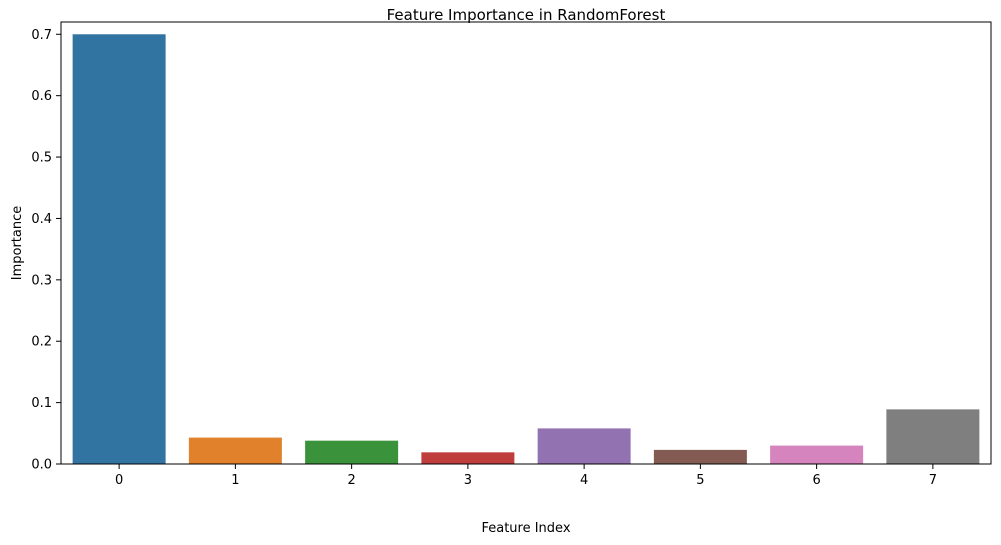 This screenshot has width=1001, height=545. What do you see at coordinates (41, 158) in the screenshot?
I see `y-tick-label: 0.5` at bounding box center [41, 158].